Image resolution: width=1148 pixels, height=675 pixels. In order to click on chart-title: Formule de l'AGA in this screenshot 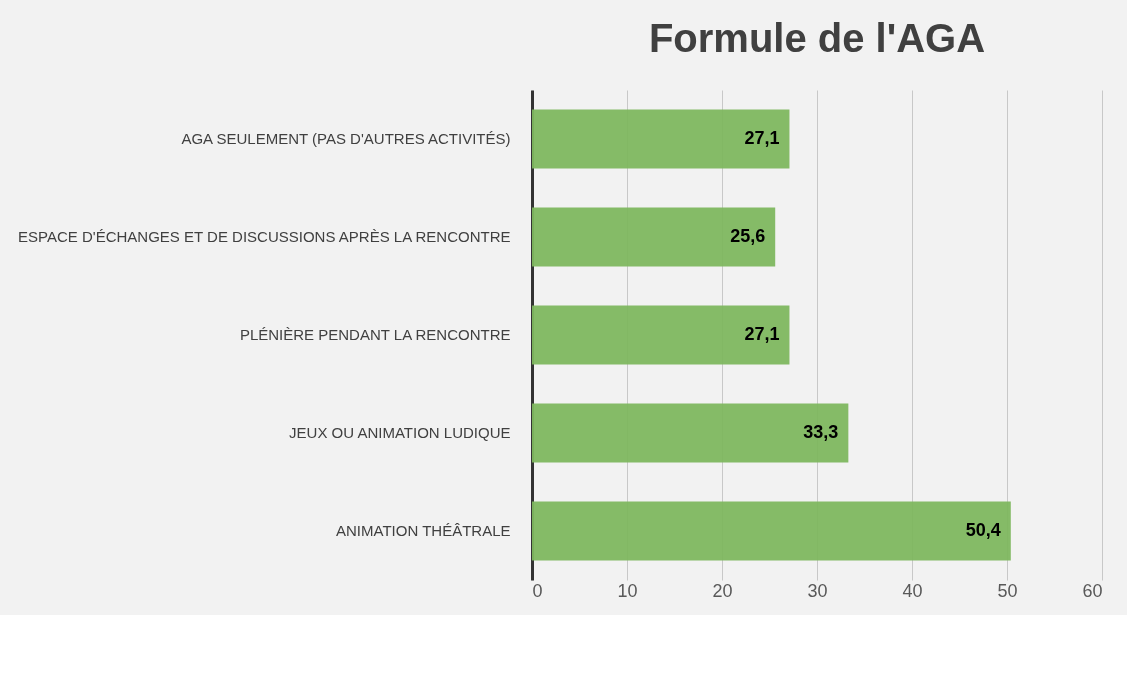, I will do `click(817, 38)`.